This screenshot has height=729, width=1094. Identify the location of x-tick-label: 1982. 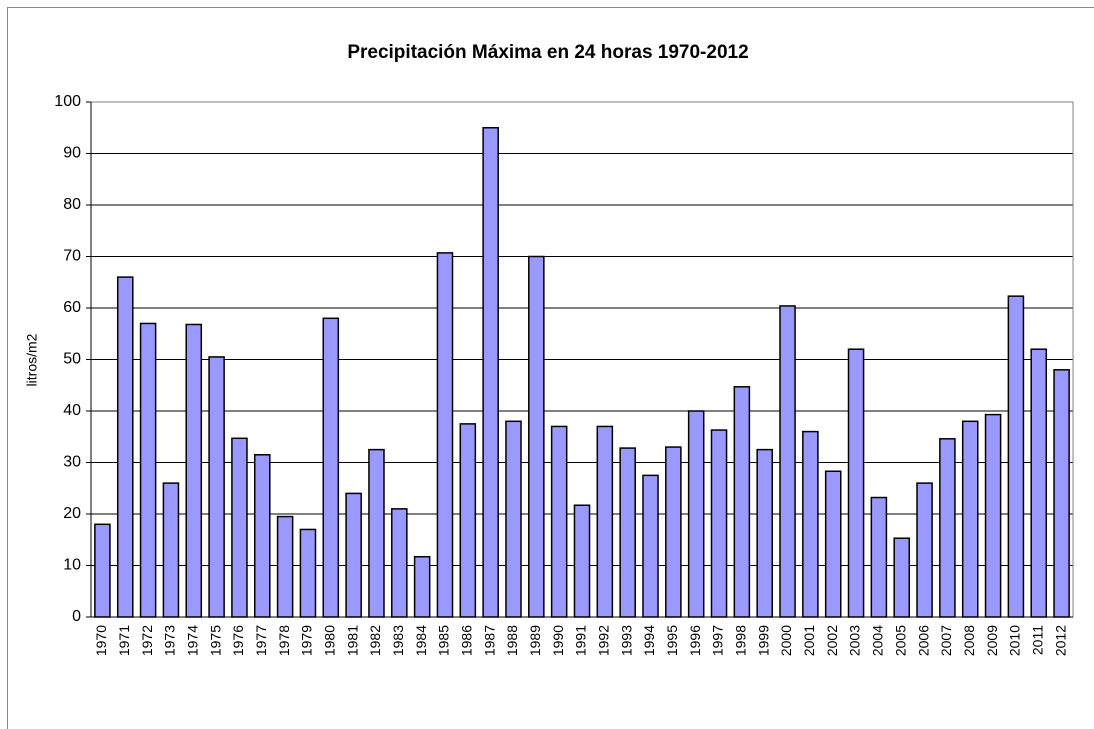
(375, 640).